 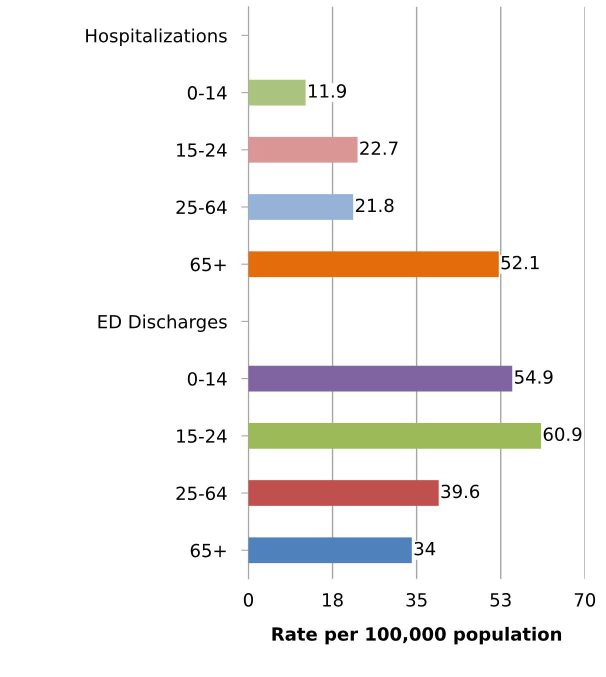 I want to click on data-label: 52.1, so click(x=520, y=263).